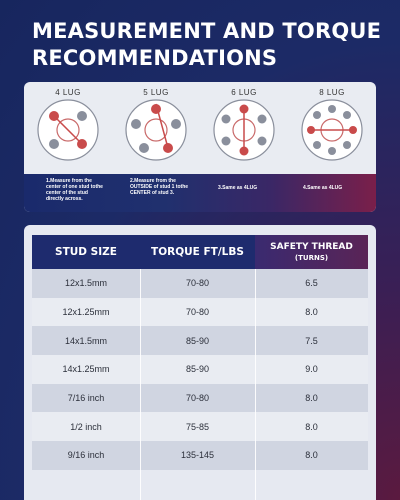  I want to click on cell-safety-thread: 9.0, so click(311, 369).